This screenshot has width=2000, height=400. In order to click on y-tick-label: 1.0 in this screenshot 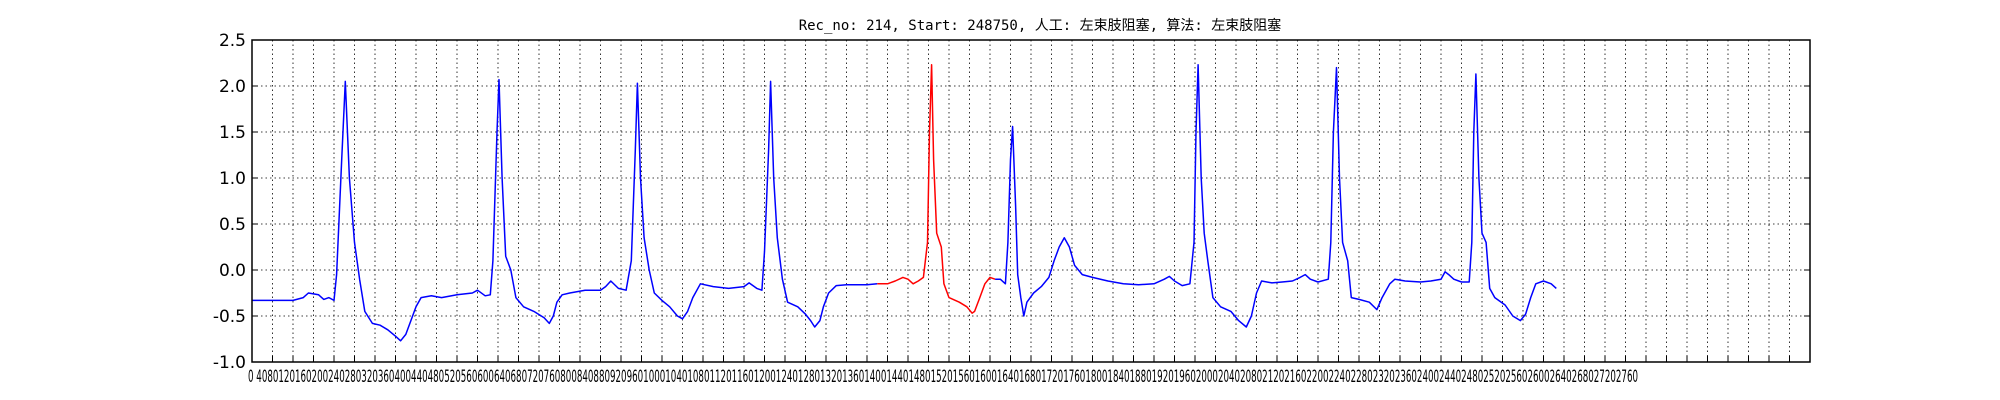, I will do `click(232, 179)`.